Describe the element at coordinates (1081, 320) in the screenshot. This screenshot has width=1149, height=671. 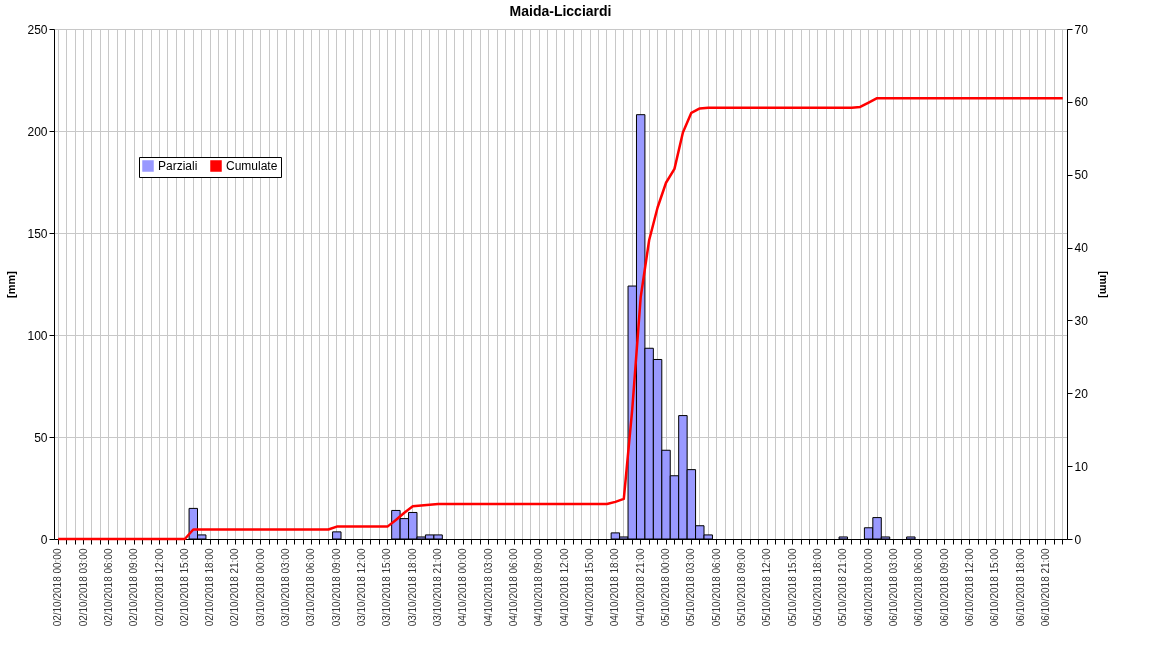
I see `y2-tick-label: 30` at that location.